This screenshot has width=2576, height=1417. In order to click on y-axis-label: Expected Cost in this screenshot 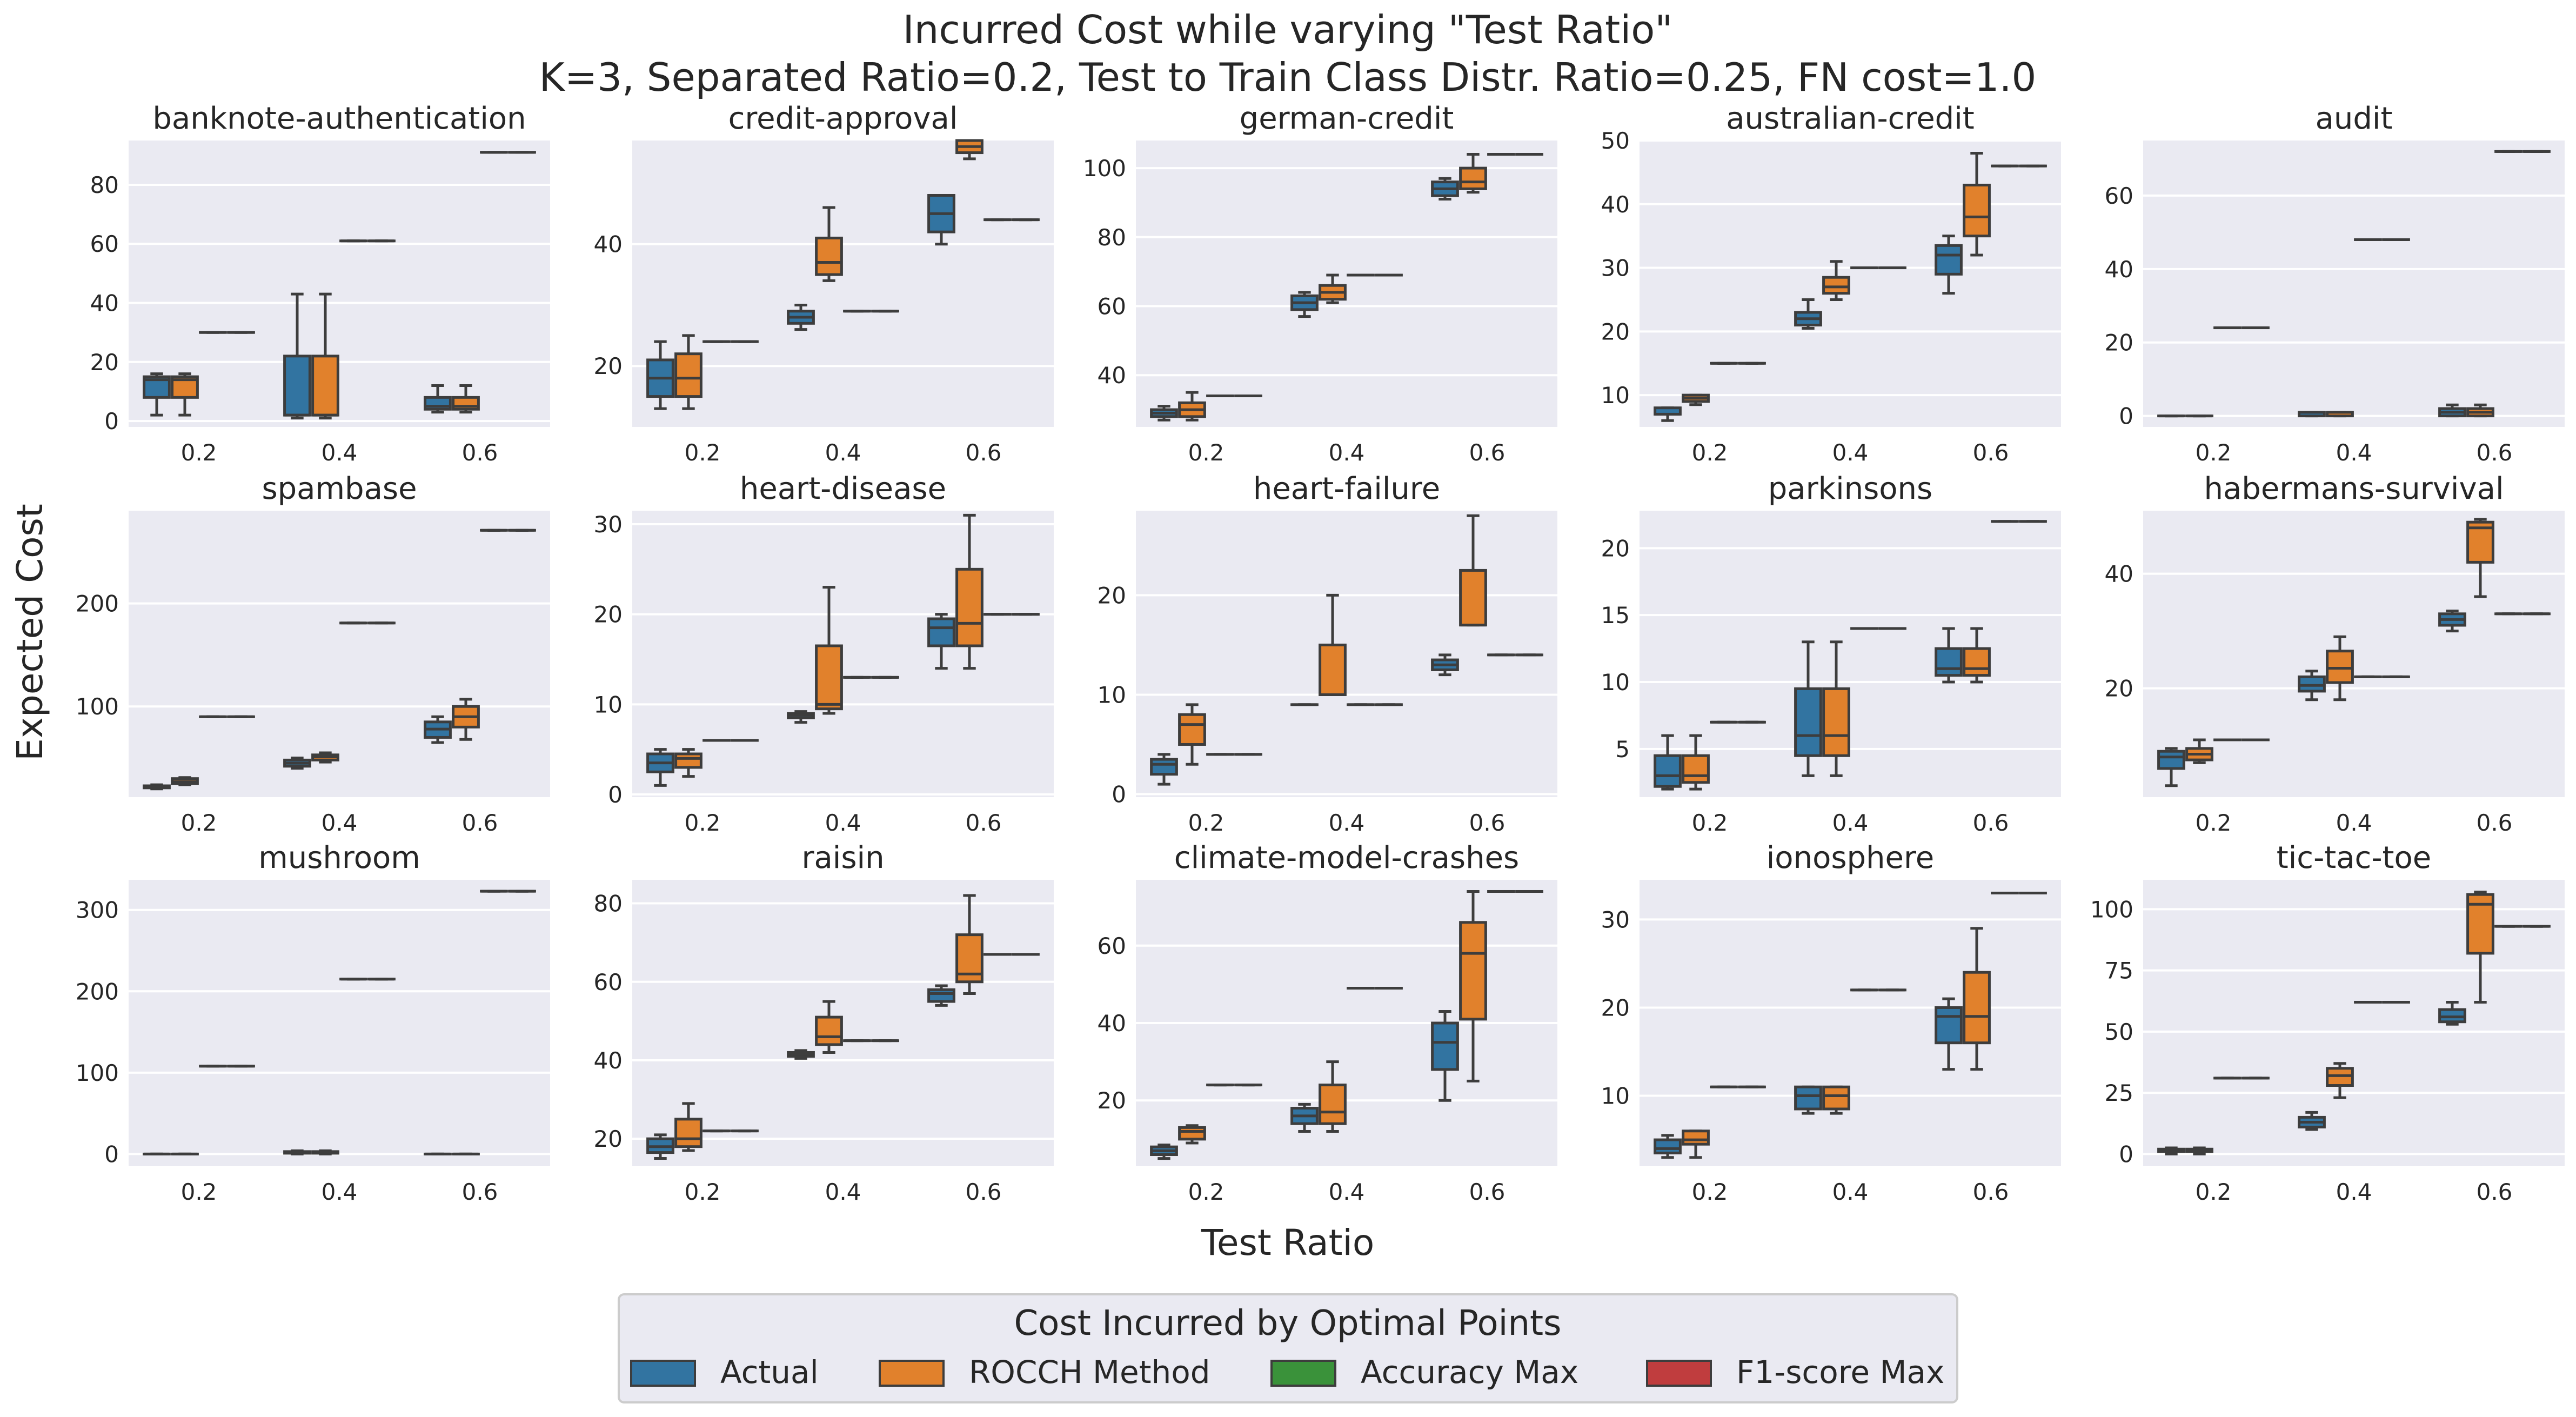, I will do `click(30, 632)`.